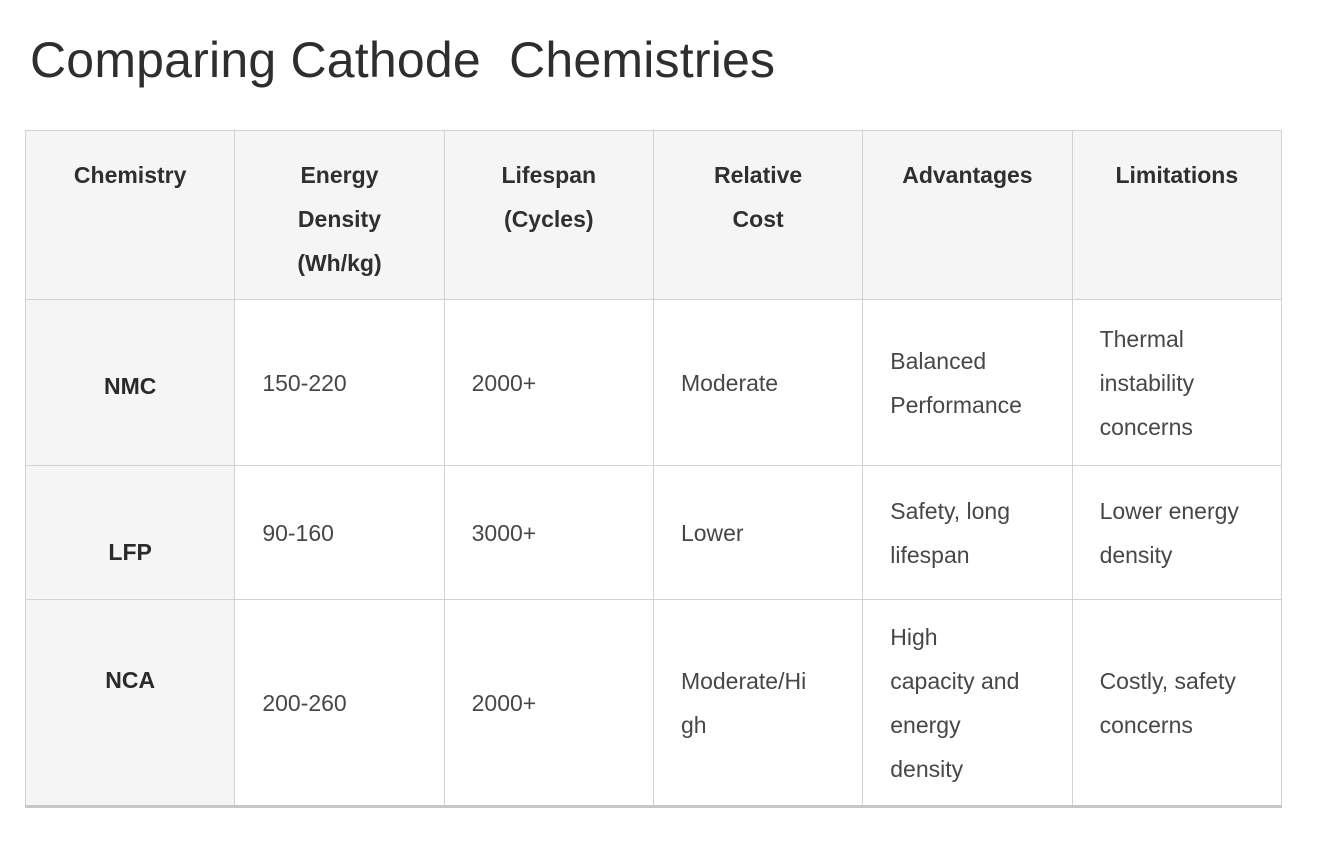  Describe the element at coordinates (339, 382) in the screenshot. I see `cell-energy-density: 150-220` at that location.